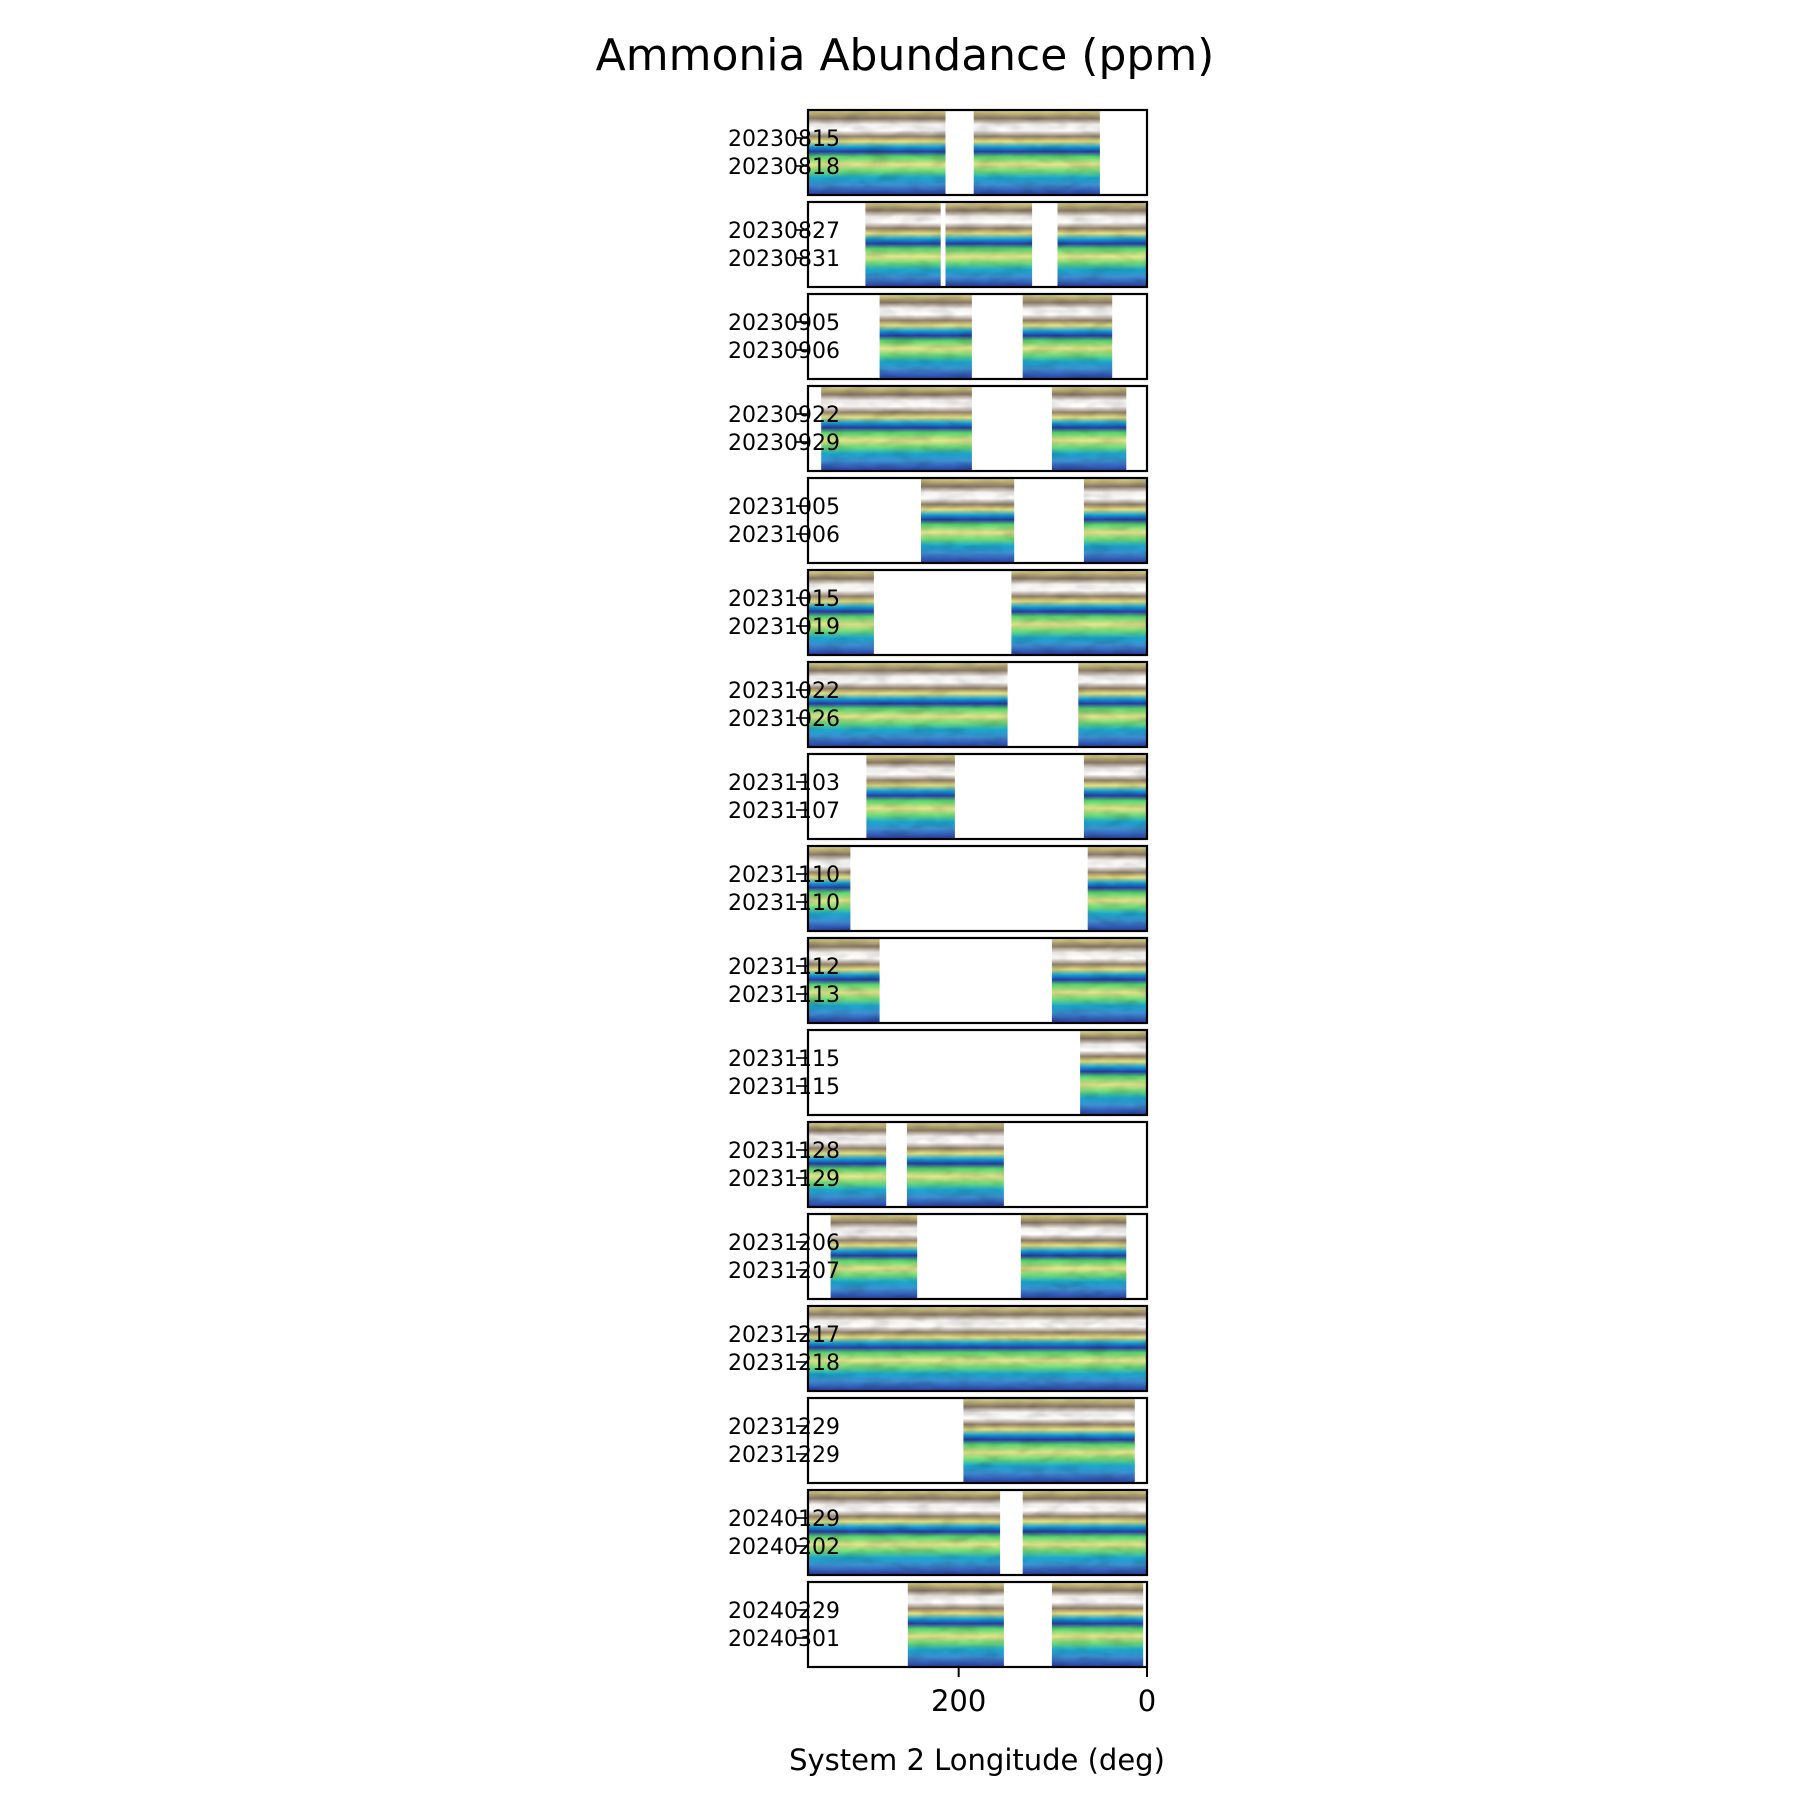 This screenshot has width=1800, height=1800. I want to click on panel-date-start: 20231022, so click(784, 691).